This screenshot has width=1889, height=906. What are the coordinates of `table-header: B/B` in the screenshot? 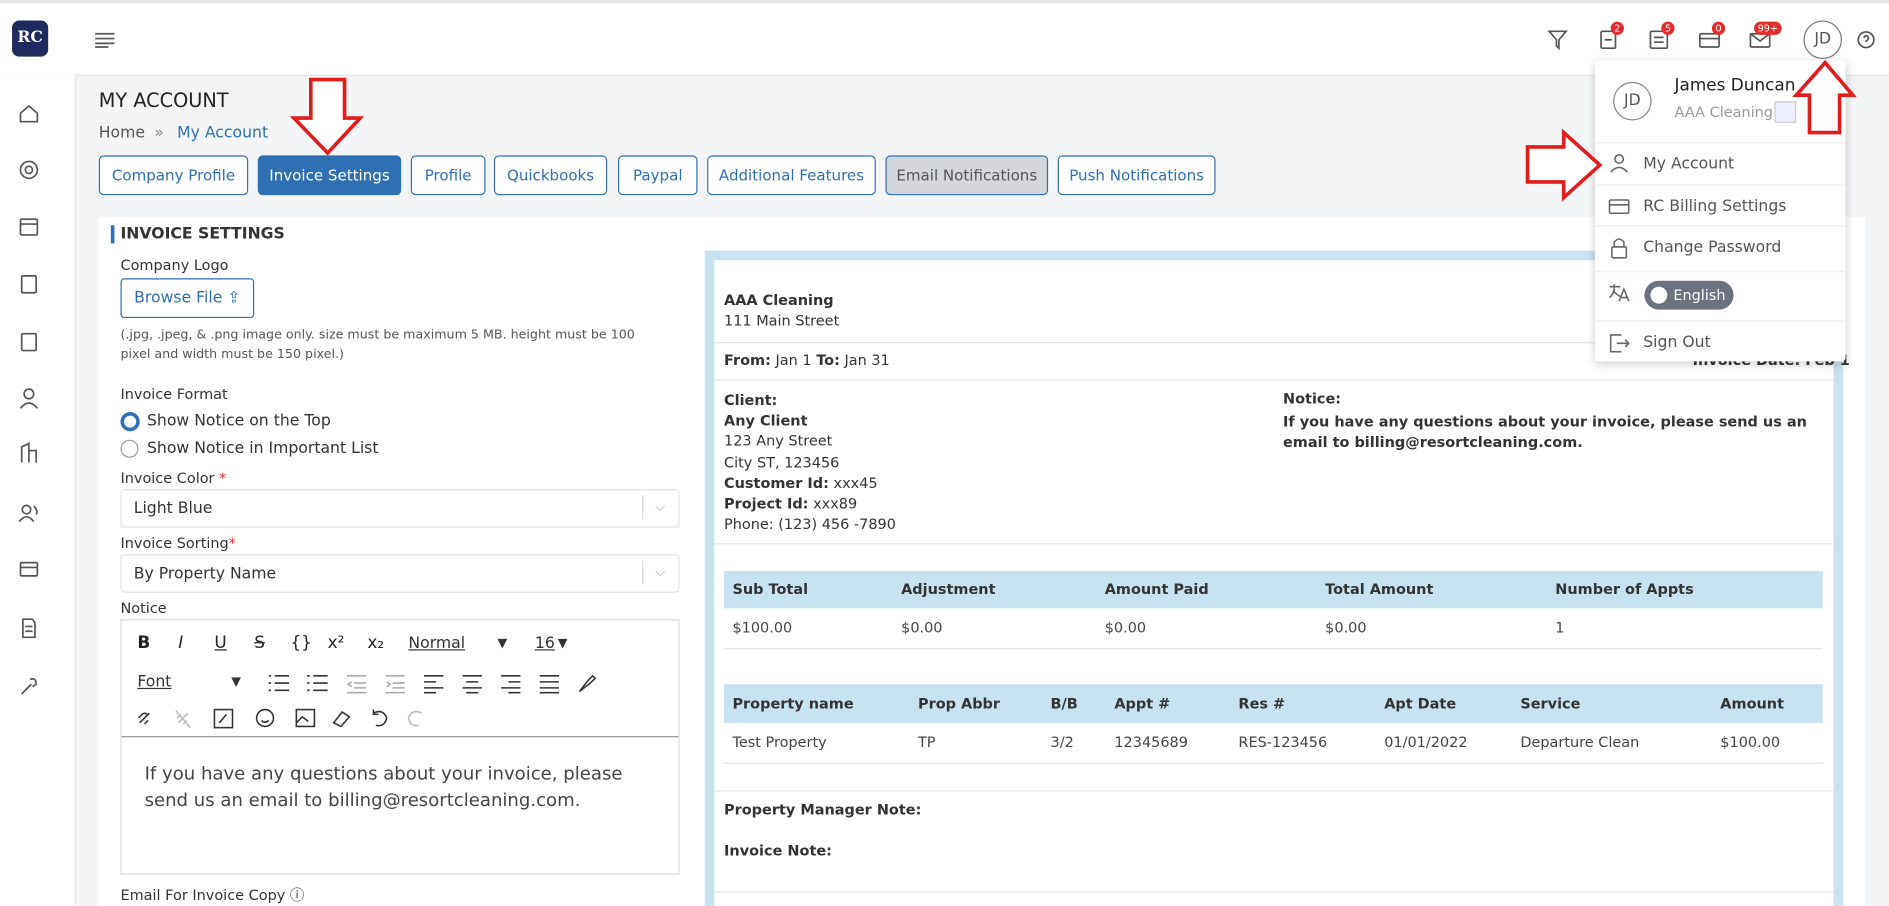 It's located at (1064, 703).